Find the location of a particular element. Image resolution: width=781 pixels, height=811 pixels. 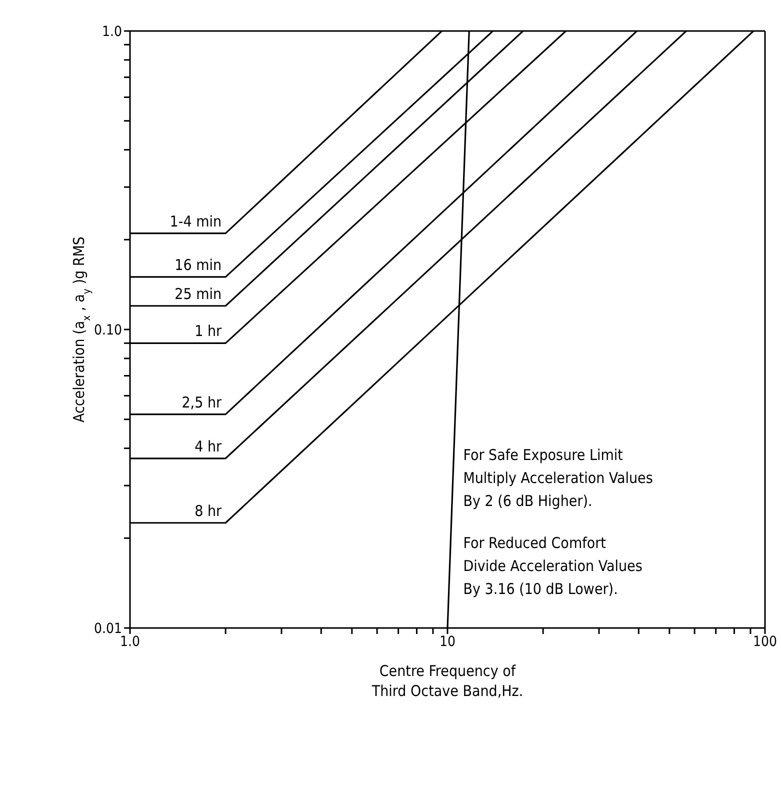

annotation: For Safe Exposure Limit Multiply Acceleration Values By 2 (6 dB Higher). is located at coordinates (558, 478).